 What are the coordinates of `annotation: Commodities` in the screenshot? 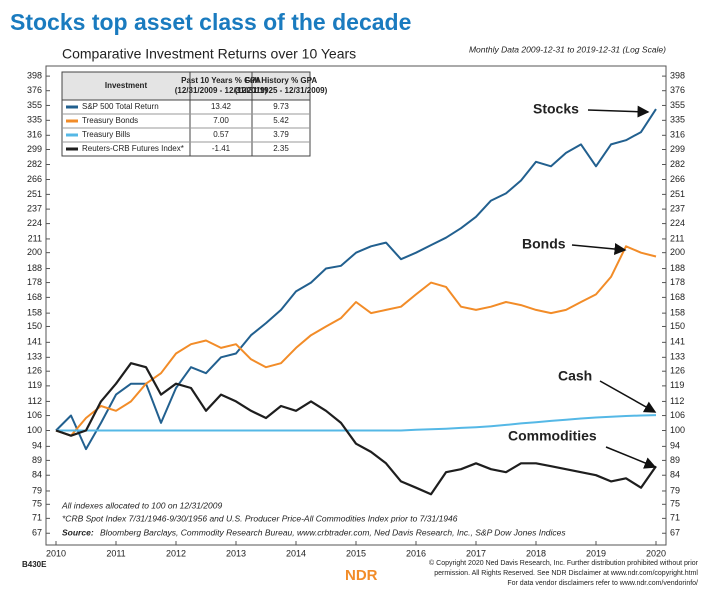 It's located at (552, 436).